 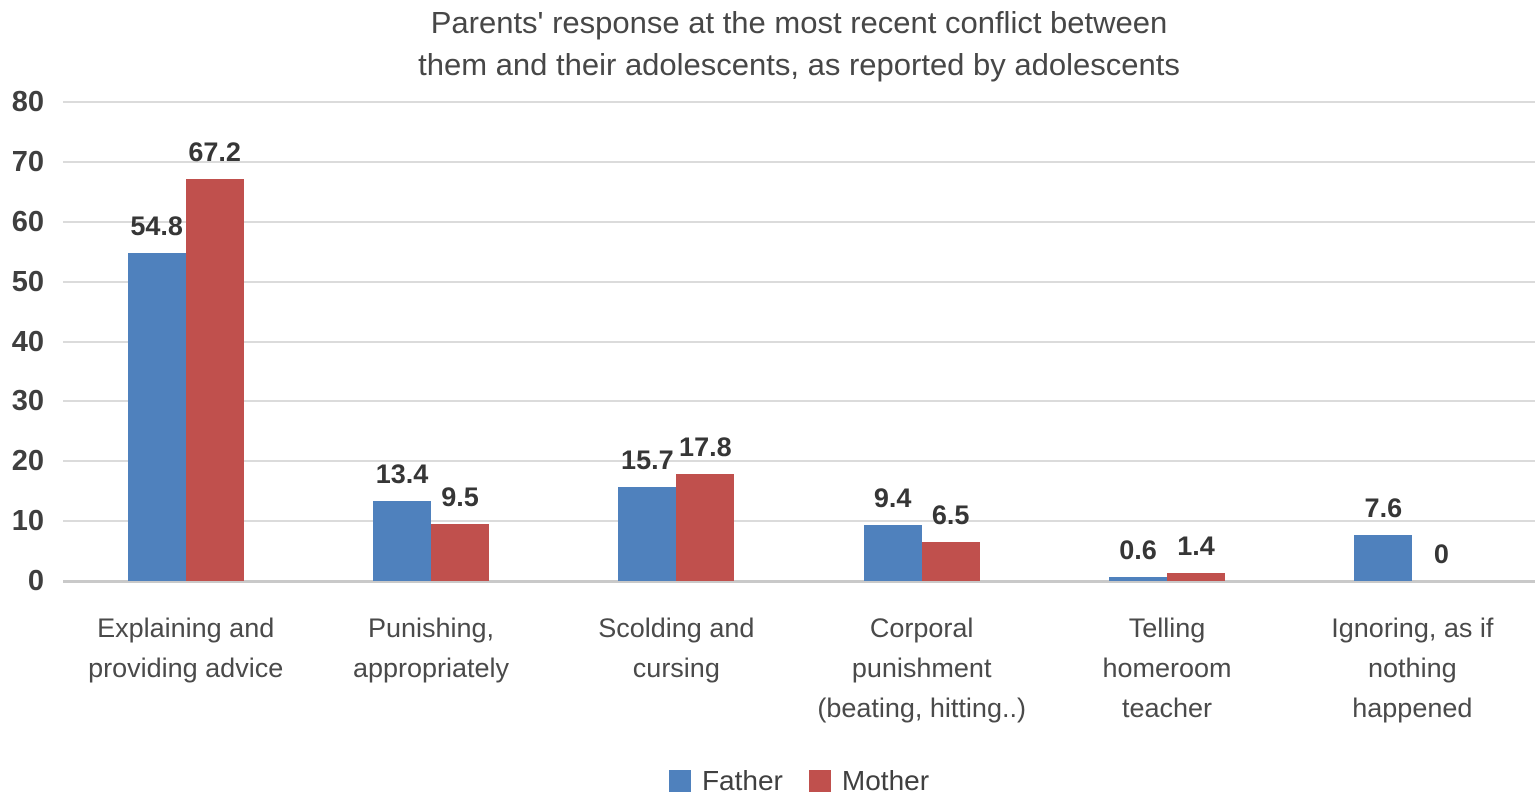 I want to click on data-label-father: 9.4, so click(x=892, y=497).